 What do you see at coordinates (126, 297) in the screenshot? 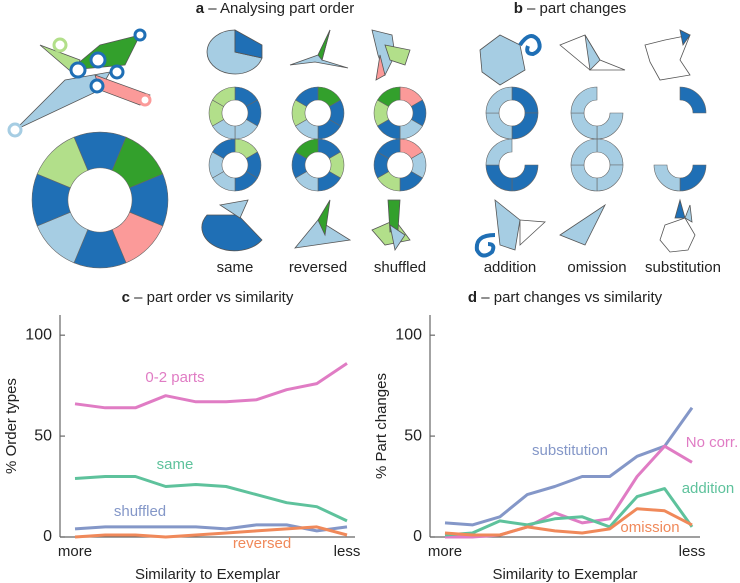
I see `panel-label: c` at bounding box center [126, 297].